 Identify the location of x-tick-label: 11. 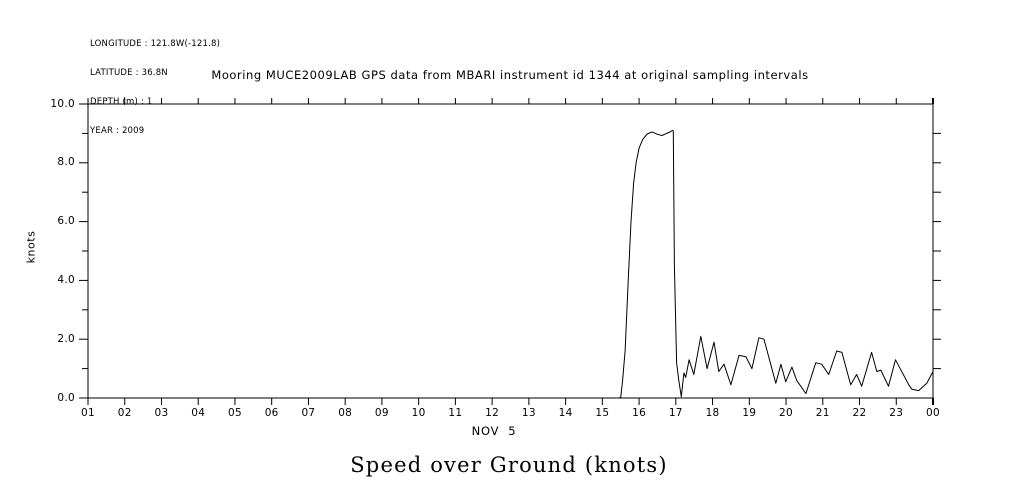
(455, 413).